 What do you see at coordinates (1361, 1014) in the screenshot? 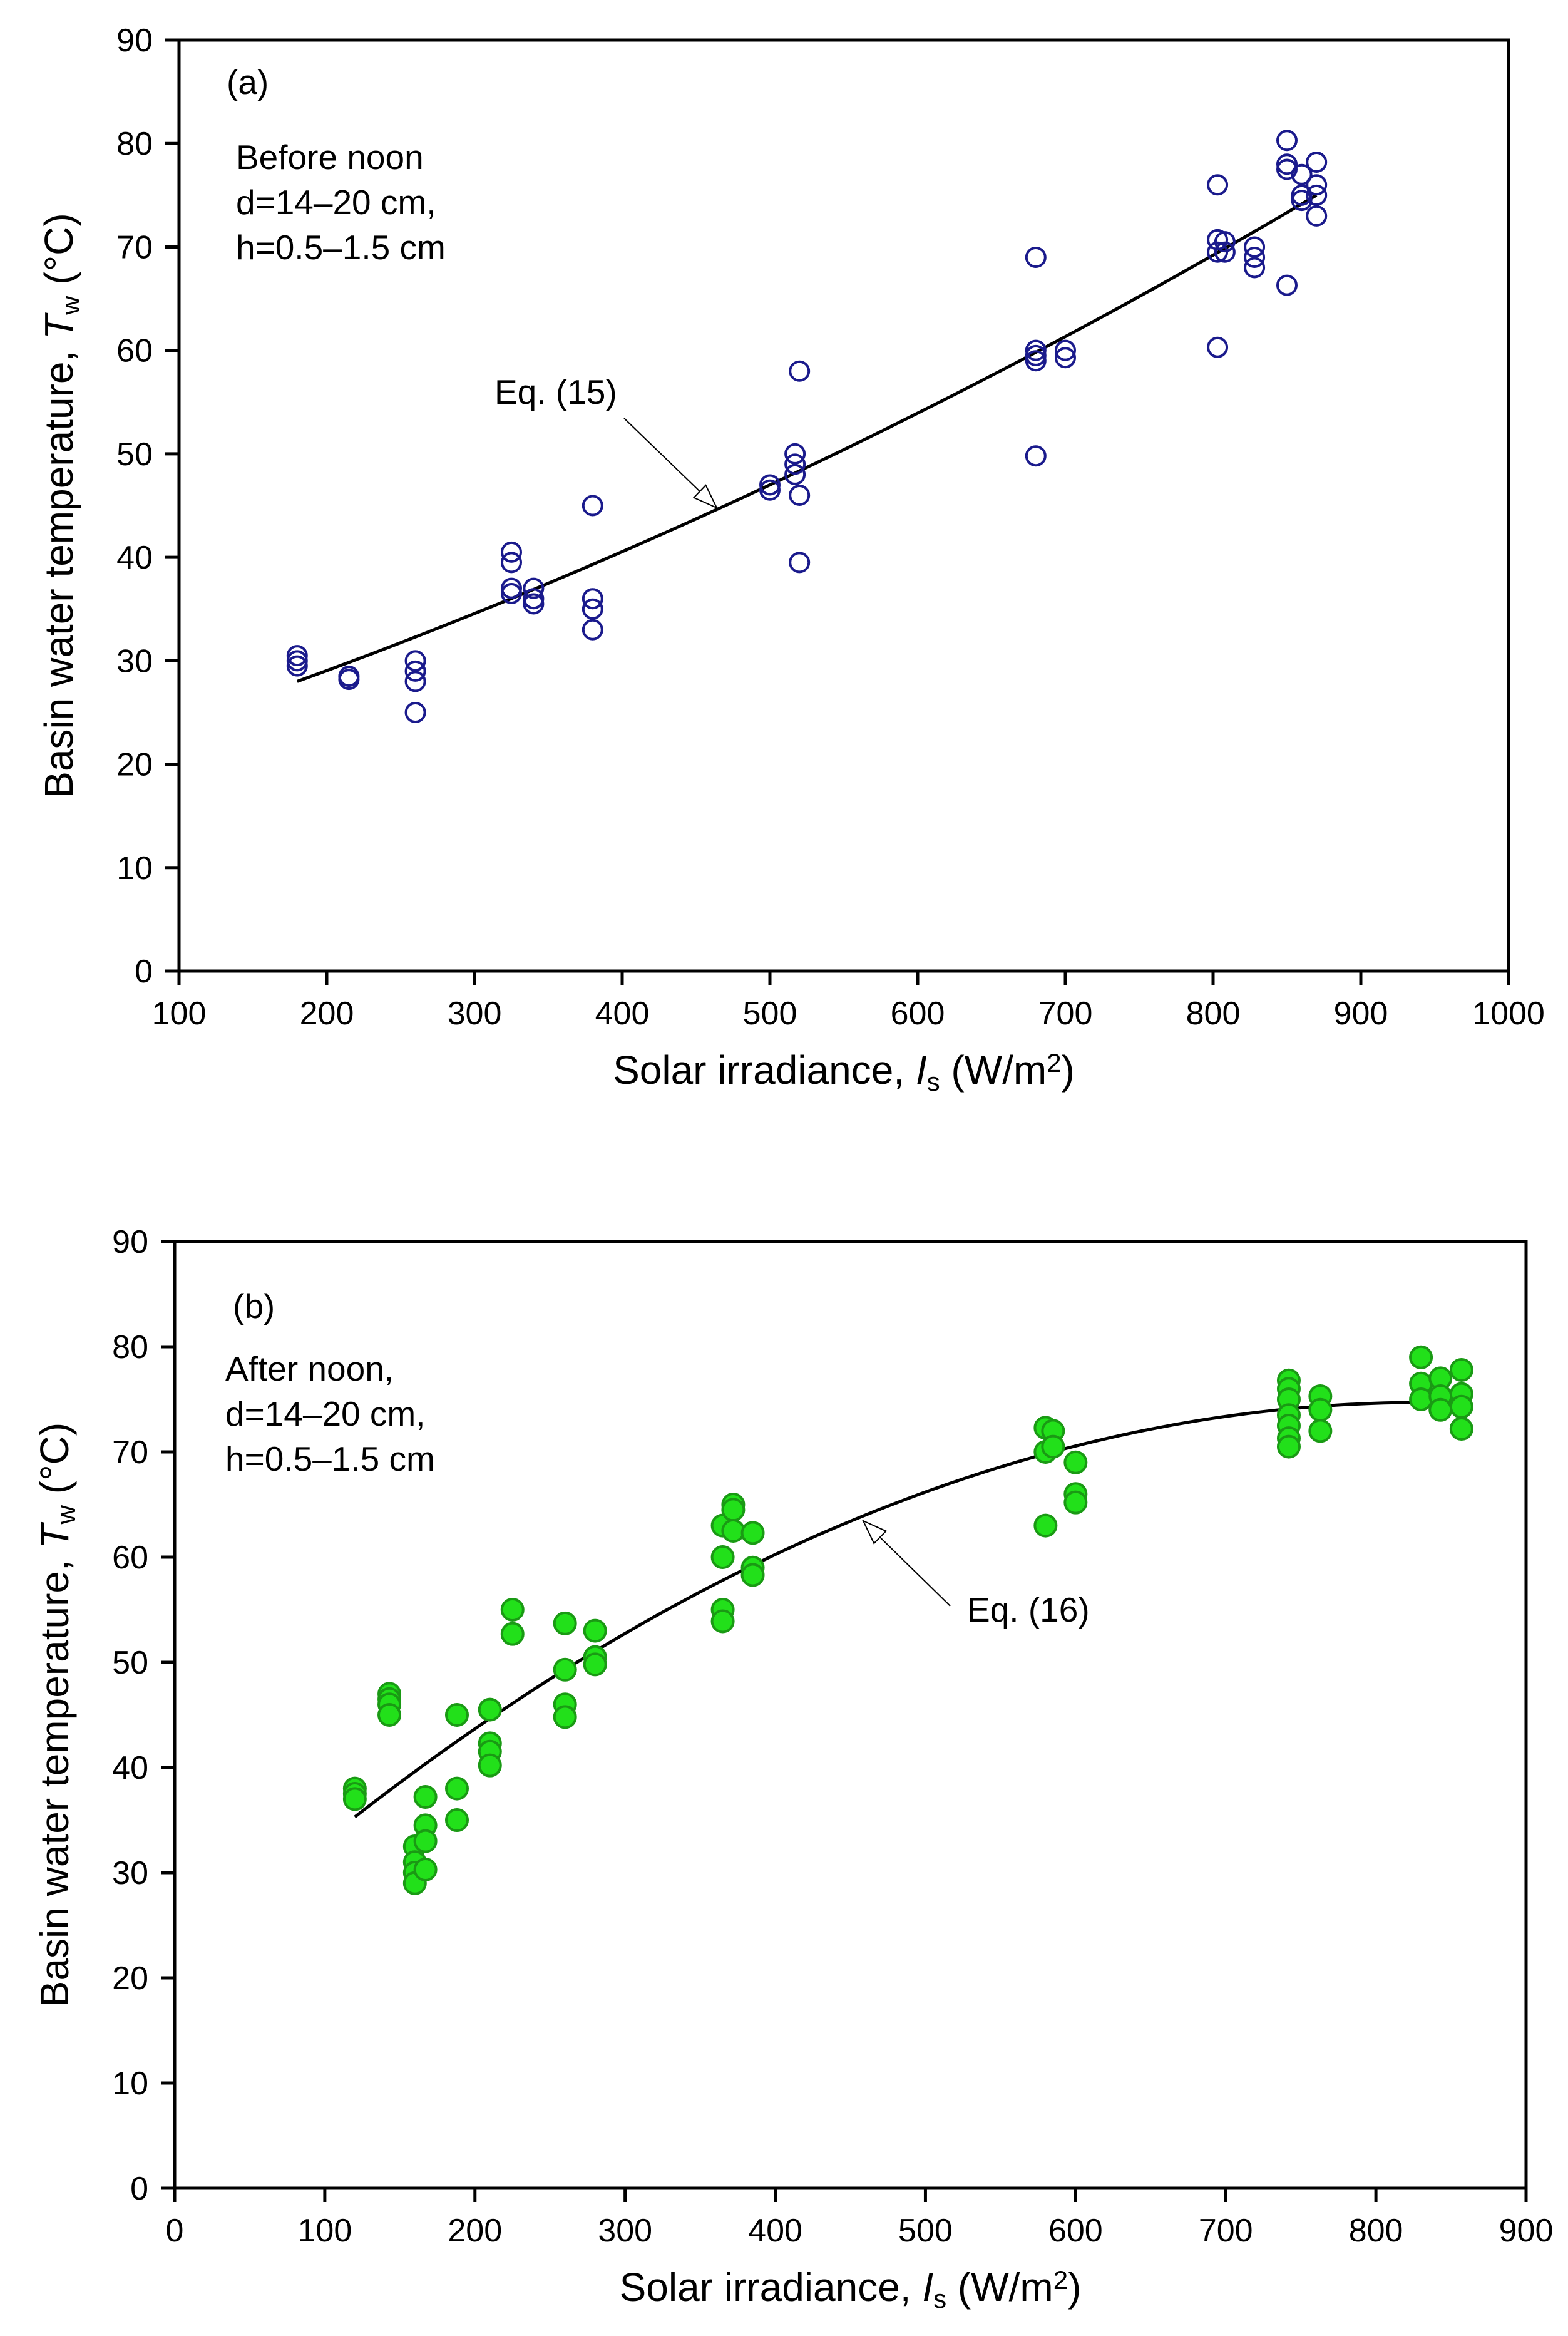
I see `x-tick-label: 900` at bounding box center [1361, 1014].